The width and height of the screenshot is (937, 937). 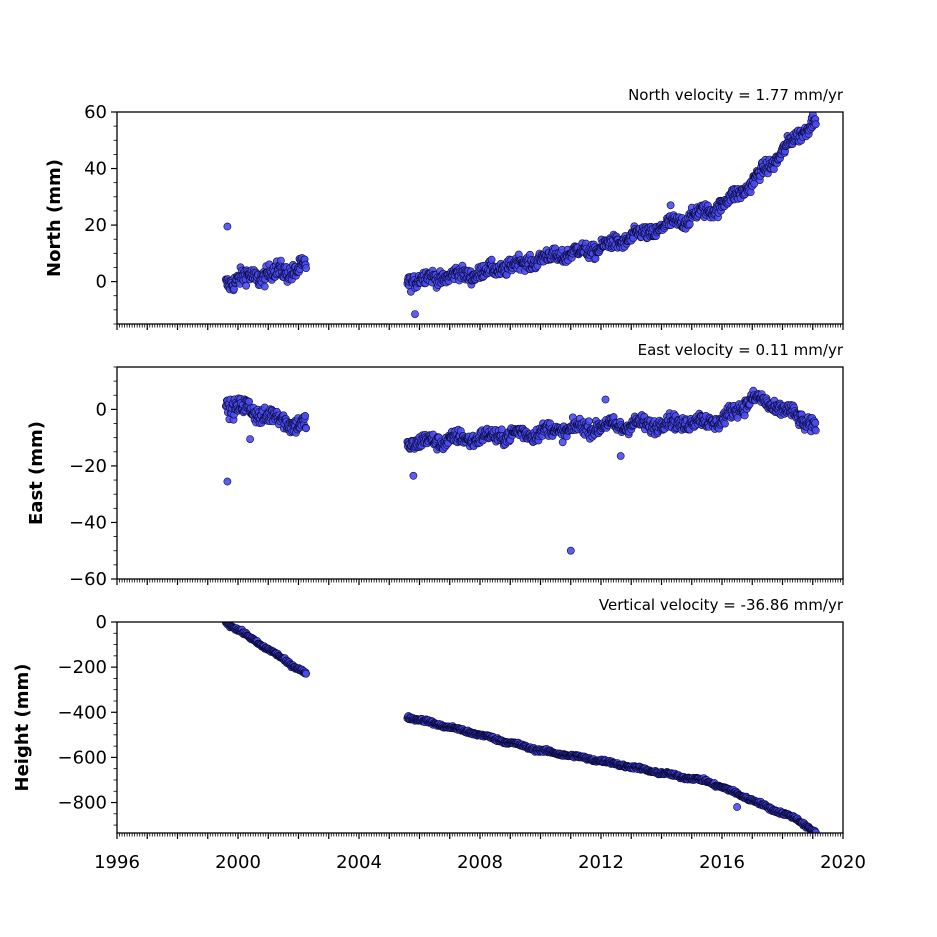 I want to click on x-tick-label: 2020, so click(x=843, y=862).